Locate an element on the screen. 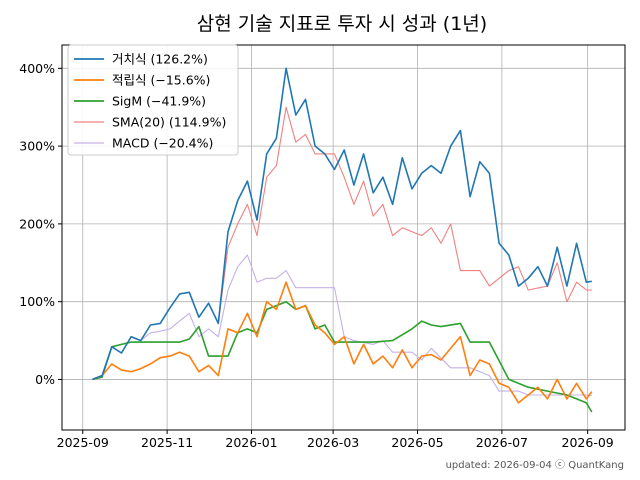 The image size is (640, 480). y-tick-label: 0% is located at coordinates (45, 379).